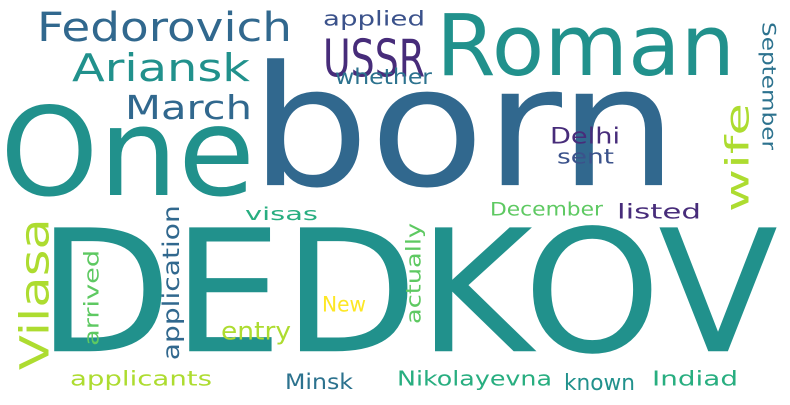 The image size is (790, 405). What do you see at coordinates (128, 153) in the screenshot?
I see `word-one: One` at bounding box center [128, 153].